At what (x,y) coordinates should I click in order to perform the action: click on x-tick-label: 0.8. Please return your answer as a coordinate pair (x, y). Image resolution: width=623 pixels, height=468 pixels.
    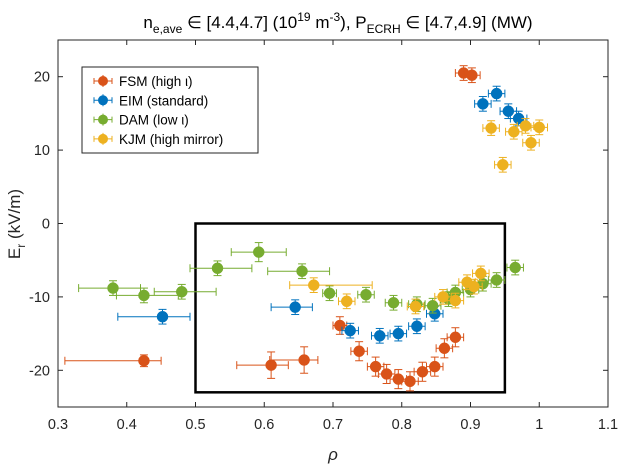
    Looking at the image, I should click on (402, 425).